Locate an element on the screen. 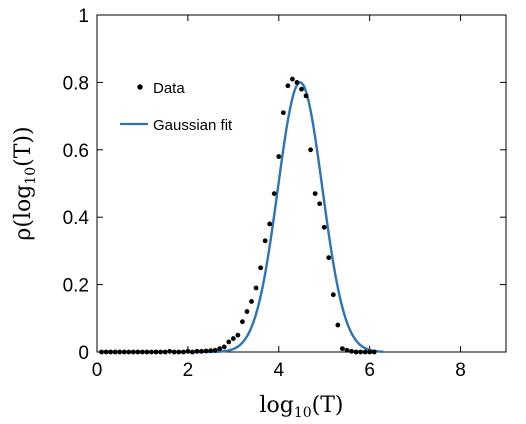 The width and height of the screenshot is (526, 424). x-tick-label: 8 is located at coordinates (460, 370).